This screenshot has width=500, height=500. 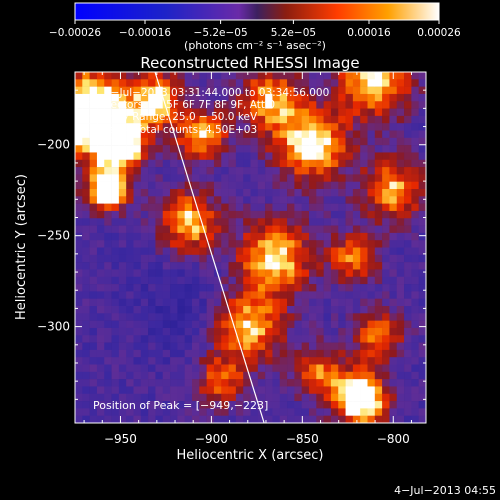 What do you see at coordinates (439, 33) in the screenshot?
I see `colorbar-tick-label: 0.00026` at bounding box center [439, 33].